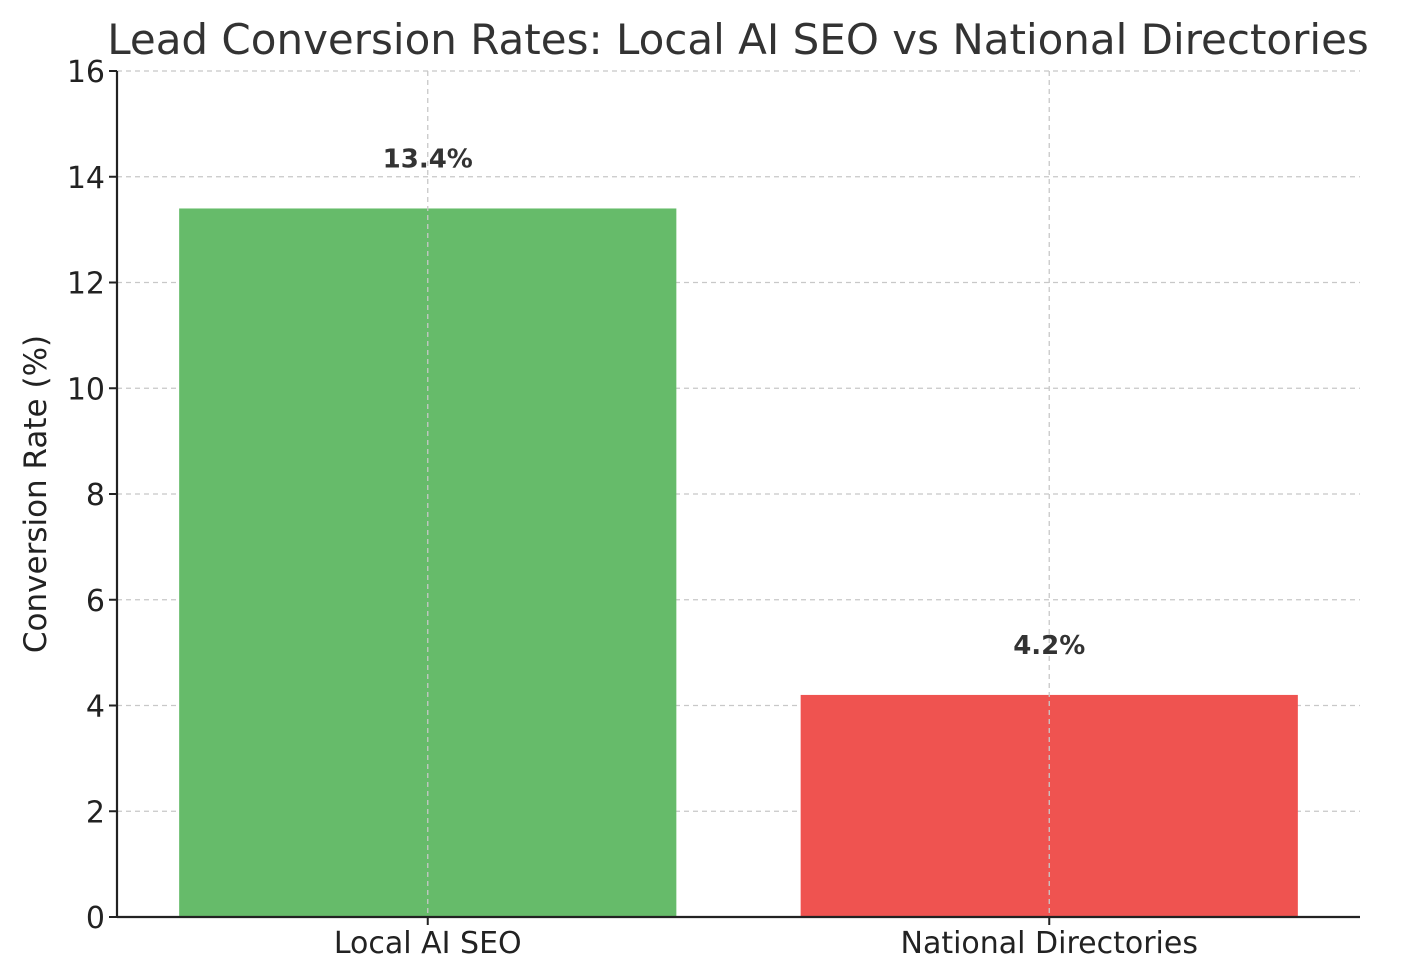  I want to click on x-tick-label: Local AI SEO, so click(428, 943).